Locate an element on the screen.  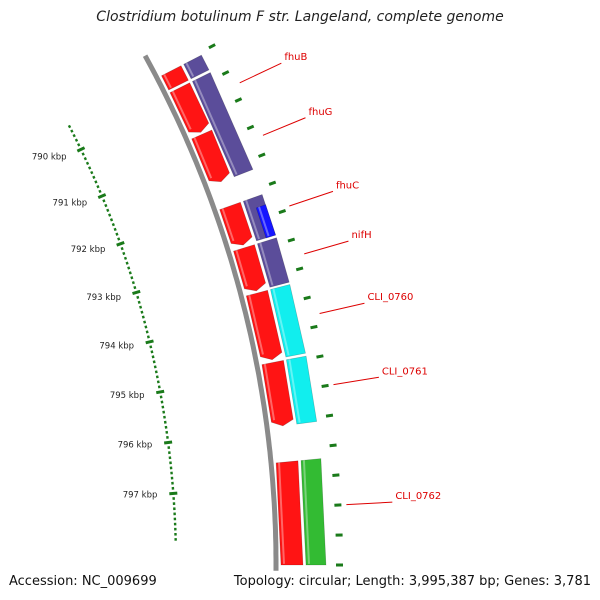
tick-label: 794 kbp is located at coordinates (116, 347).